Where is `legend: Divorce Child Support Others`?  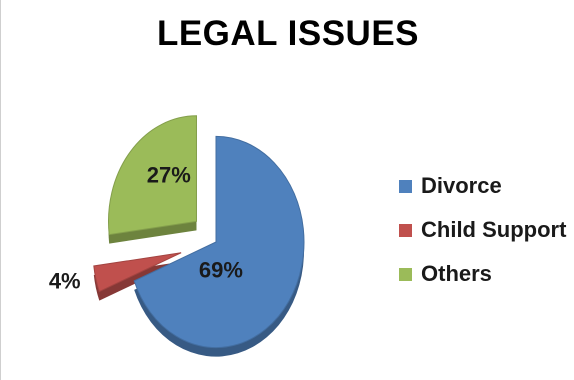
legend: Divorce Child Support Others is located at coordinates (482, 230).